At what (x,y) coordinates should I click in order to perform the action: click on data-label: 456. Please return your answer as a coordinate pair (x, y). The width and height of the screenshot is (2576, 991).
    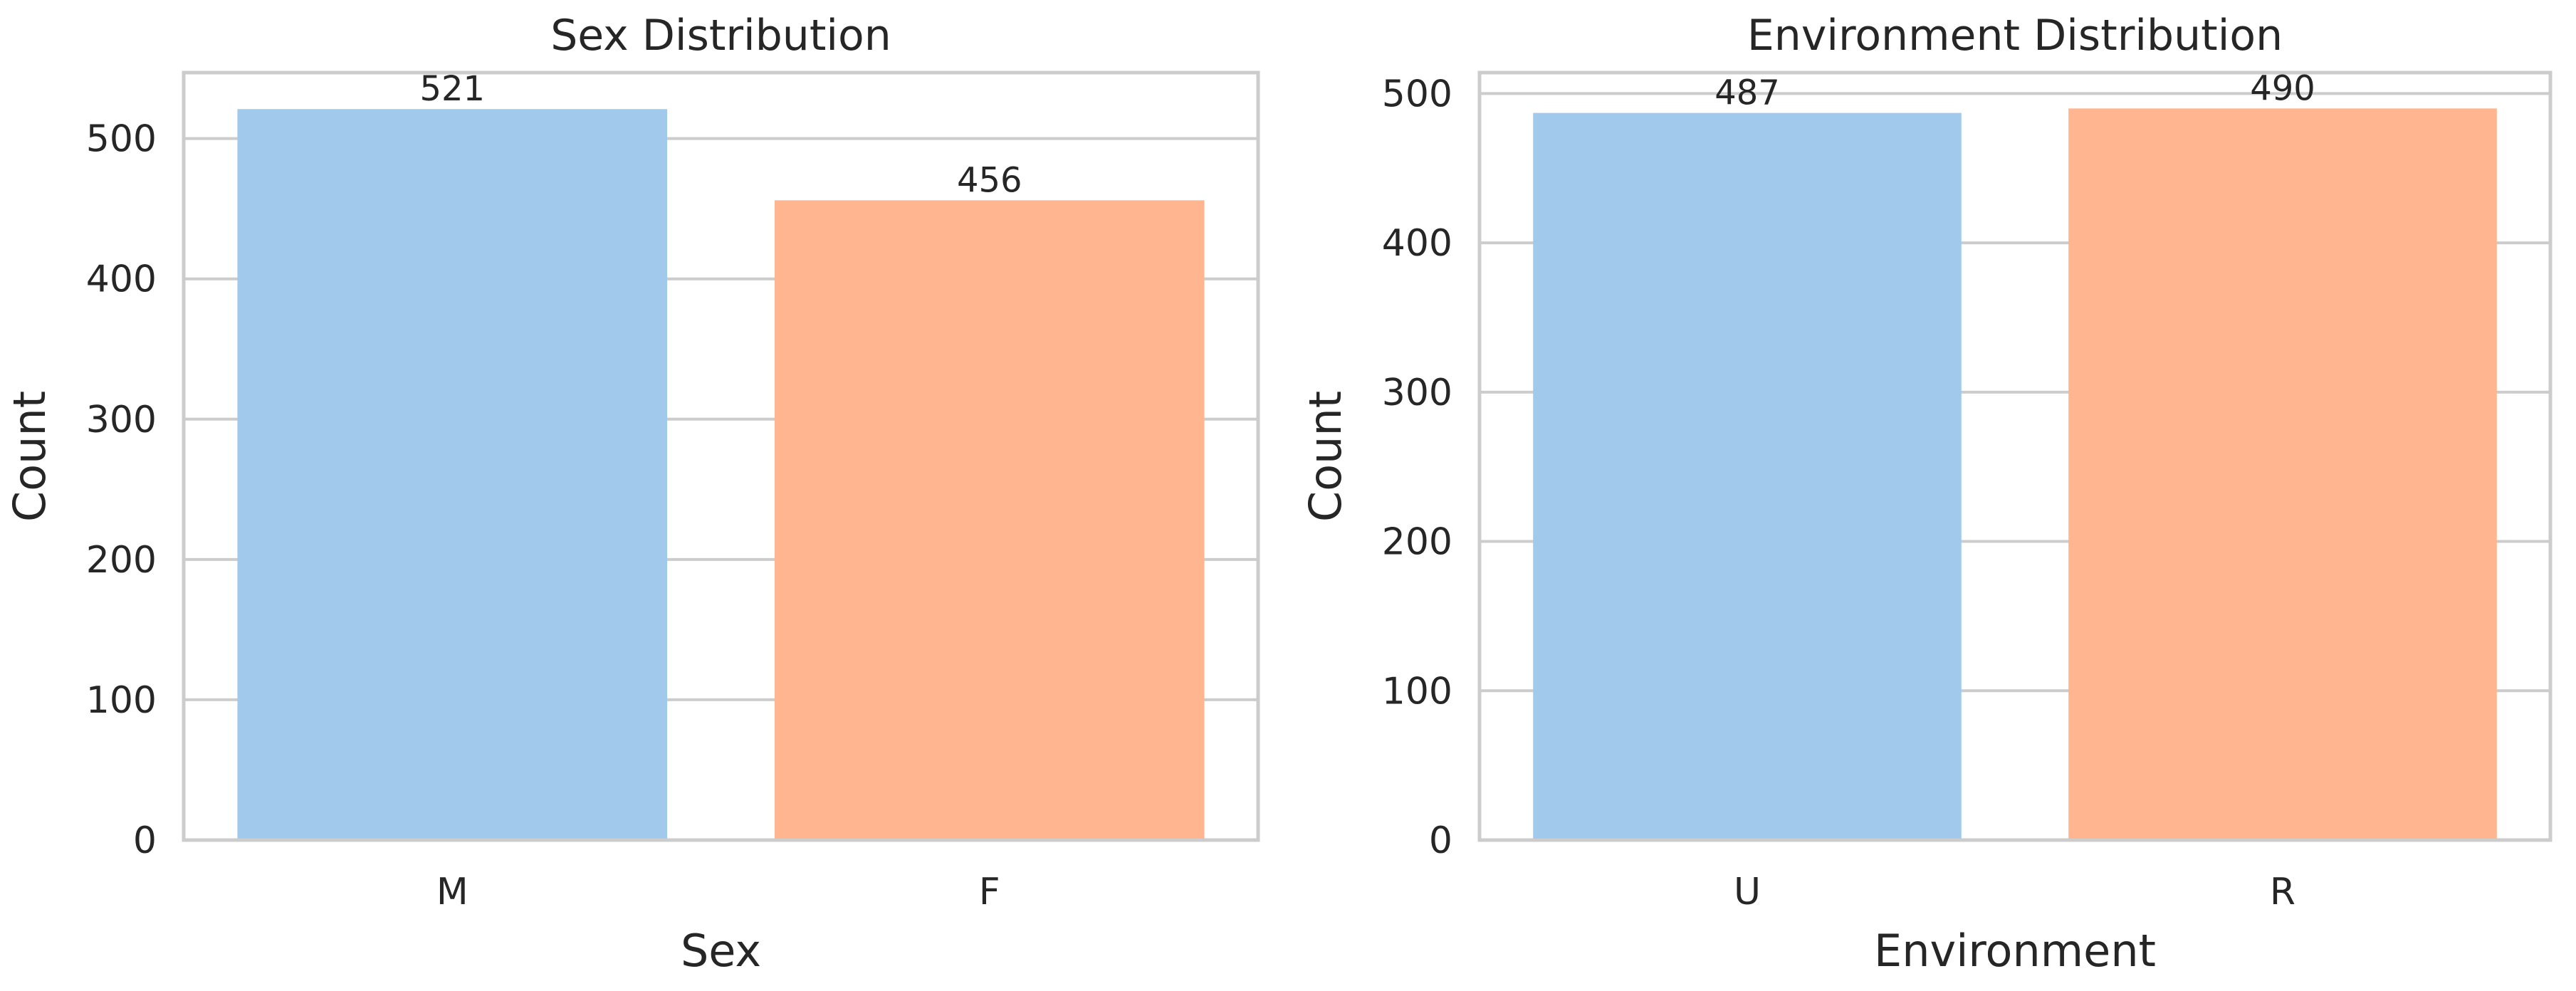
    Looking at the image, I should click on (989, 180).